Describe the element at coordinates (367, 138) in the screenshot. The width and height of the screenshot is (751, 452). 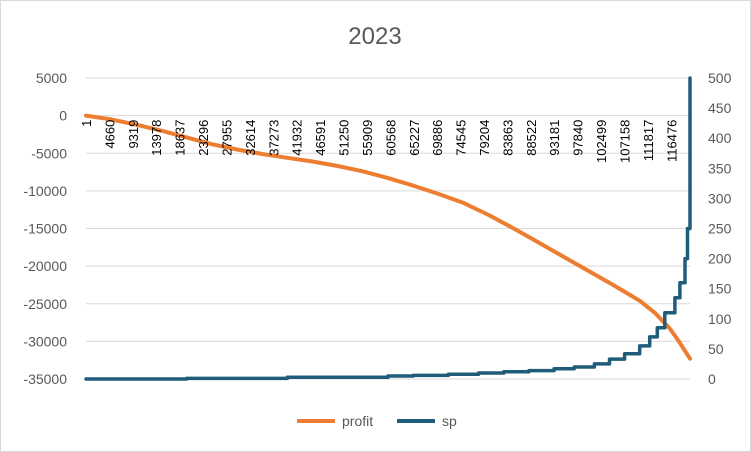
I see `category-label: 55909` at that location.